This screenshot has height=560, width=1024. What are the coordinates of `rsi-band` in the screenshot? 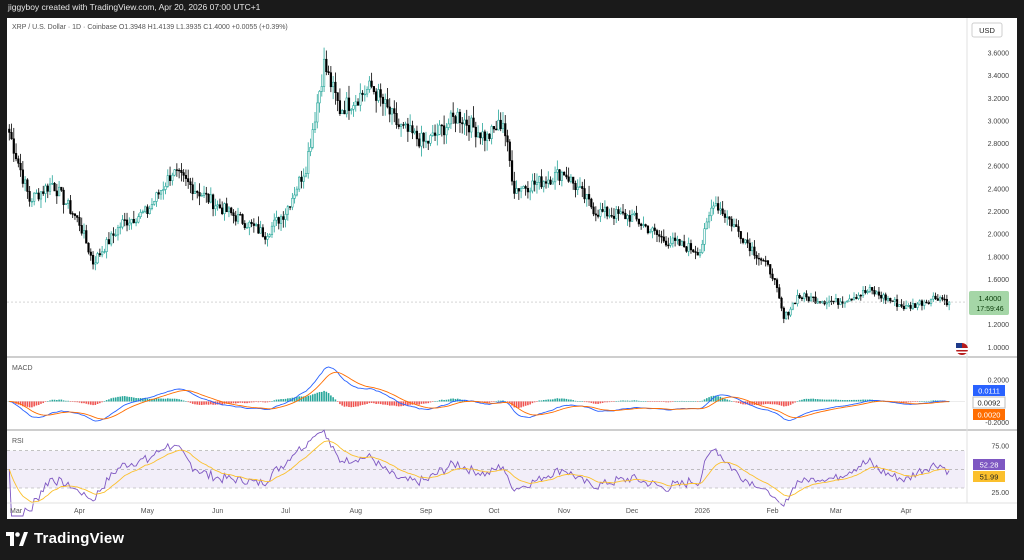 It's located at (486, 469).